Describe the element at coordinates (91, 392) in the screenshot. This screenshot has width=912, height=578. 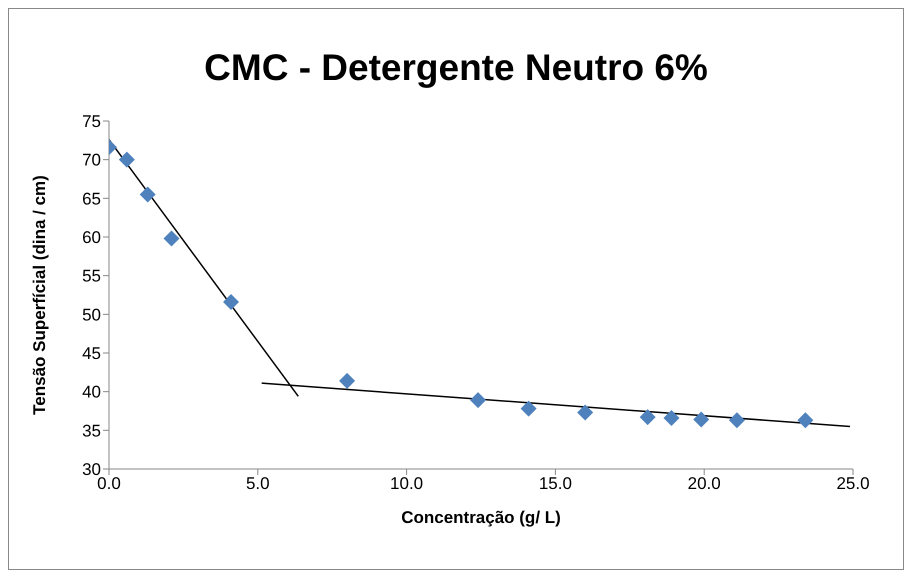
I see `y-tick-label: 40` at that location.